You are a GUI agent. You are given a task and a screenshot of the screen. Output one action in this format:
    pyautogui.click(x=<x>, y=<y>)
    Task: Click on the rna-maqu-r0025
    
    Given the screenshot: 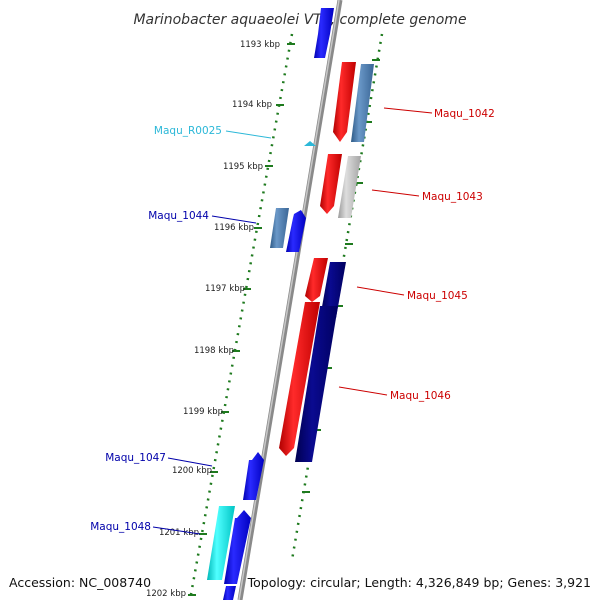 What is the action you would take?
    pyautogui.click(x=310, y=143)
    